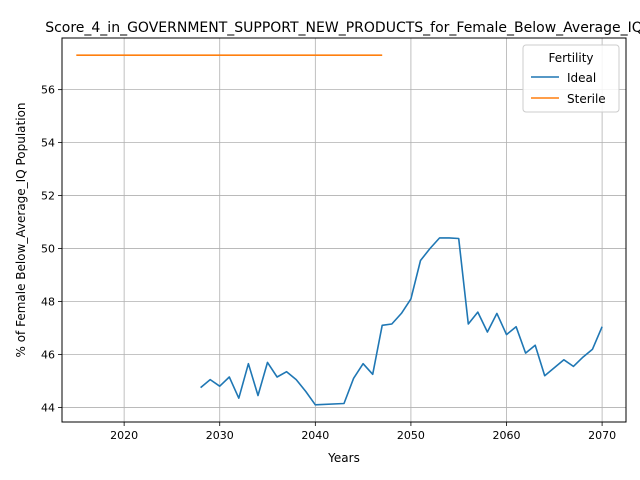 Image resolution: width=640 pixels, height=480 pixels. Describe the element at coordinates (48, 143) in the screenshot. I see `y-tick-label: 54` at that location.